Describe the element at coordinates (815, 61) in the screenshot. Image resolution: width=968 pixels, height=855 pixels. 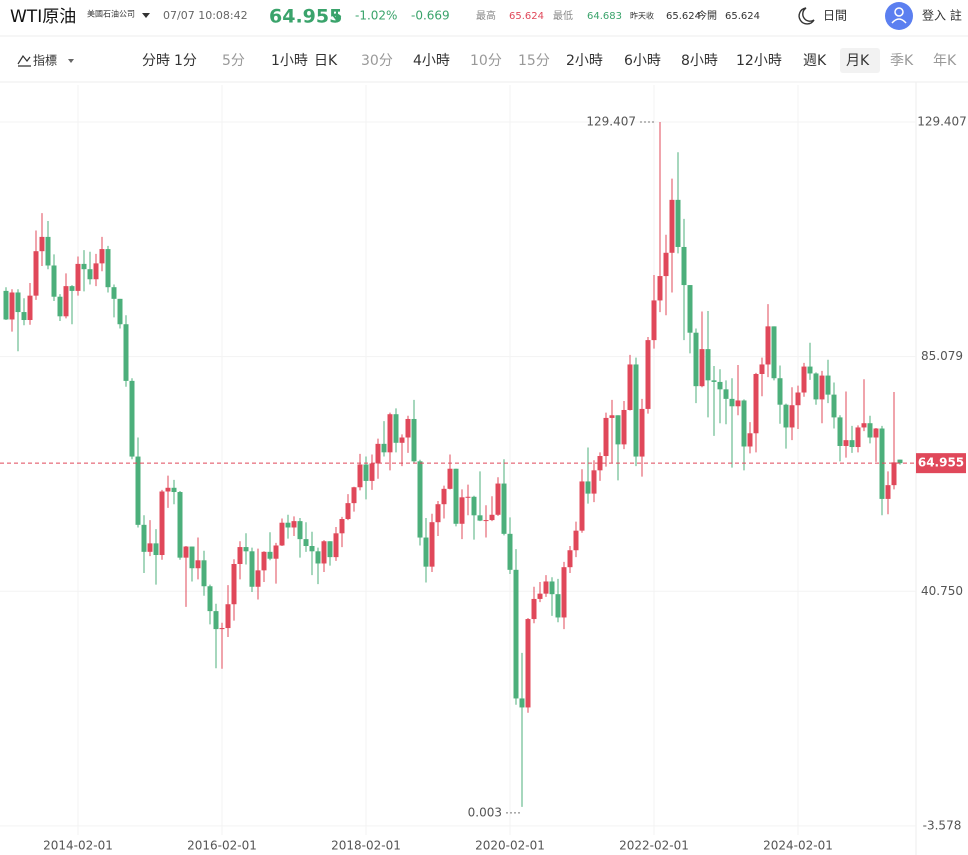
I see `timeframe-tab: 週K` at that location.